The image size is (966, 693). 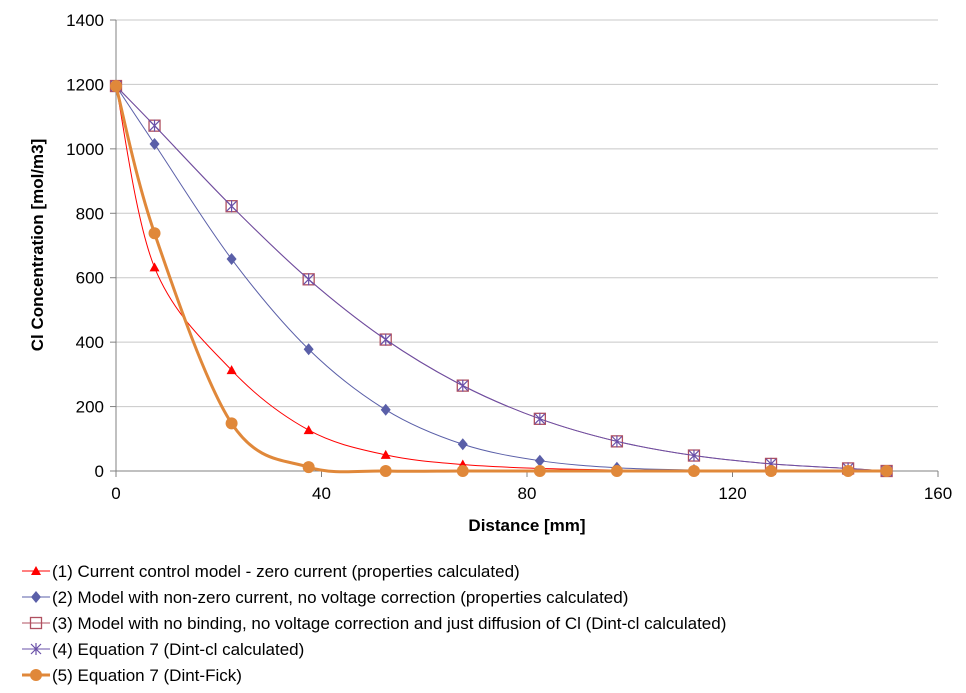 What do you see at coordinates (178, 649) in the screenshot?
I see `legend-label-4: (4) Equation 7 (Dint-cl calculated)` at bounding box center [178, 649].